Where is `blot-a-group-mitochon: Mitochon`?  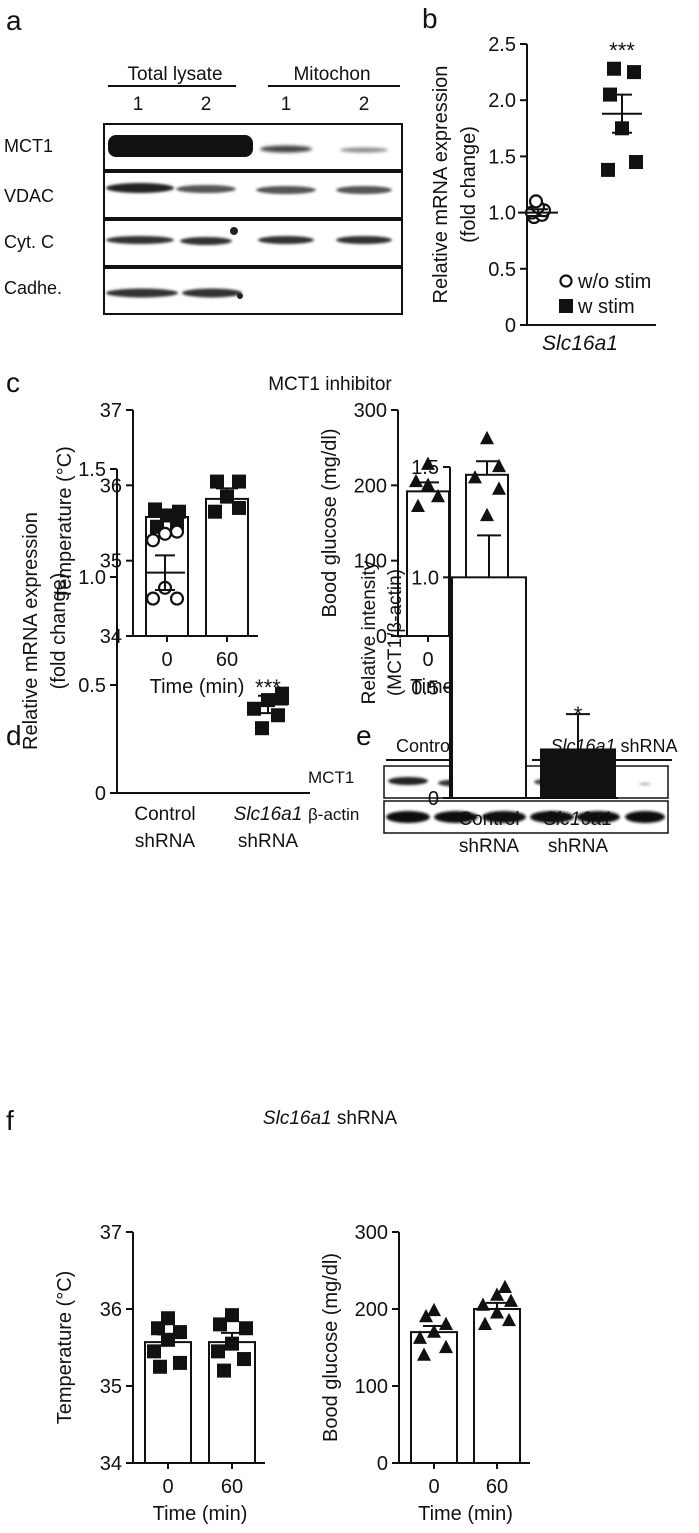 blot-a-group-mitochon: Mitochon is located at coordinates (331, 74).